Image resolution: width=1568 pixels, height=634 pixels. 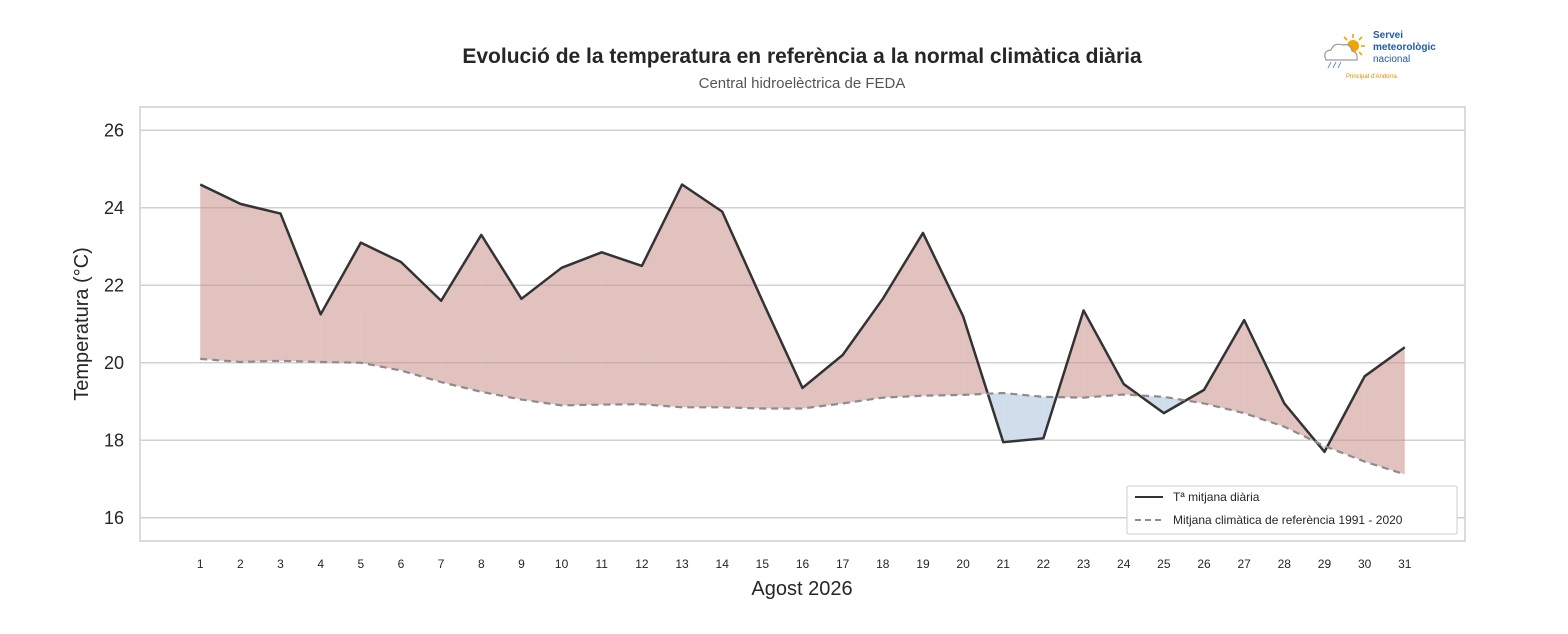 What do you see at coordinates (1405, 564) in the screenshot?
I see `x-tick-label: 31` at bounding box center [1405, 564].